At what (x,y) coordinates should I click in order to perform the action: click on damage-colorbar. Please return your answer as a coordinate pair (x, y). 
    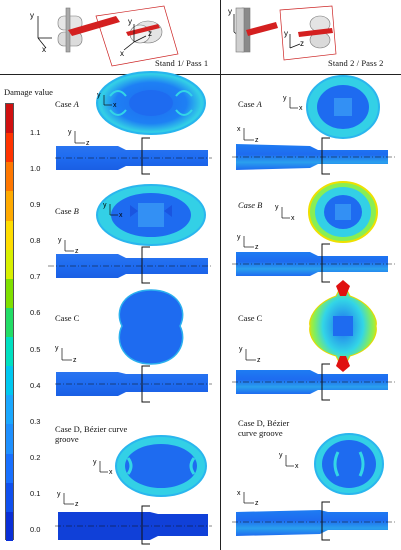
    Looking at the image, I should click on (9, 322).